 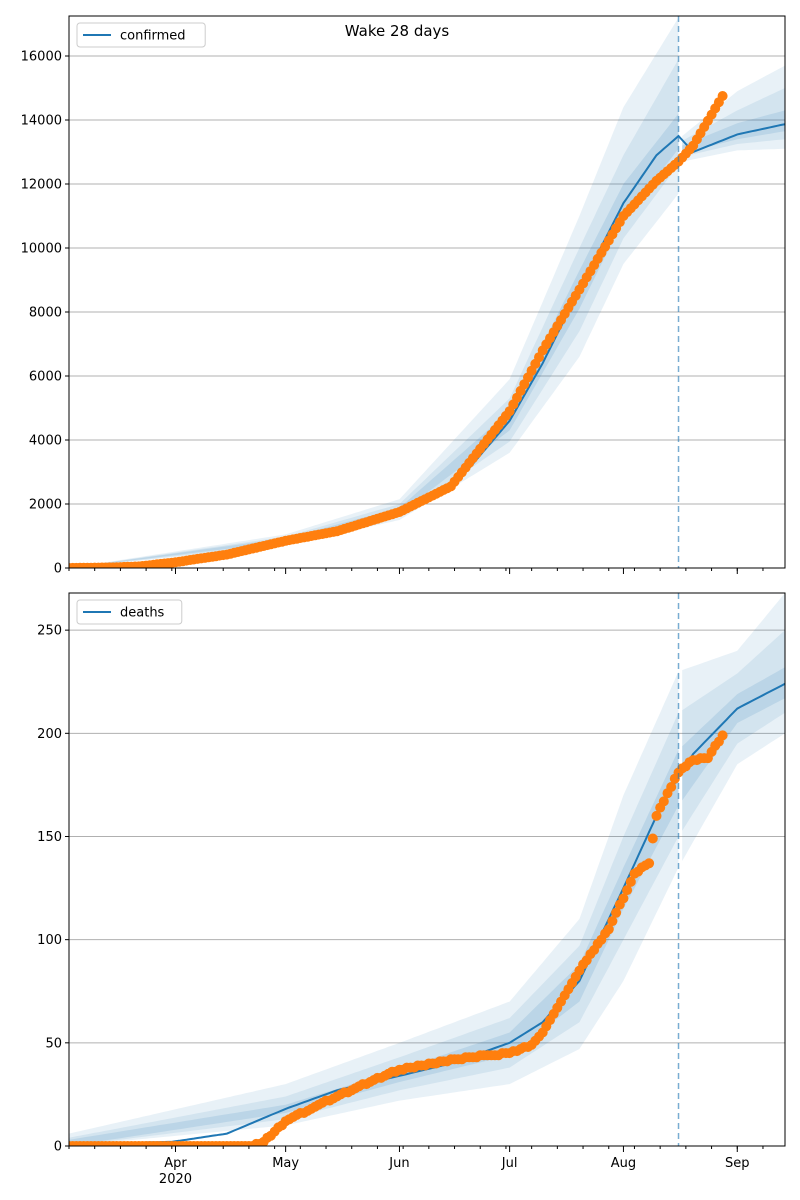 What do you see at coordinates (509, 1163) in the screenshot?
I see `x-tick-label: Jul` at bounding box center [509, 1163].